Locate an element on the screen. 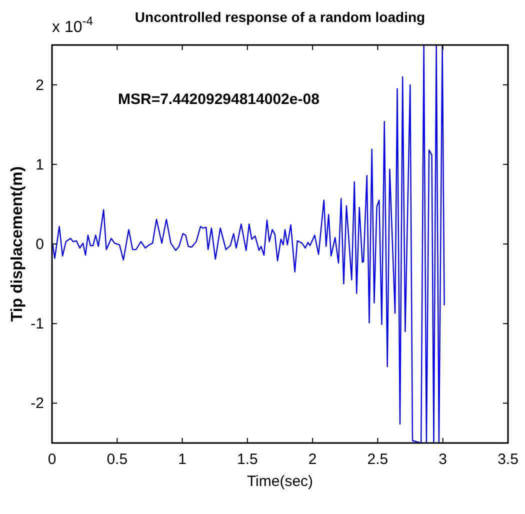  x-tick-label: 0.5 is located at coordinates (117, 459).